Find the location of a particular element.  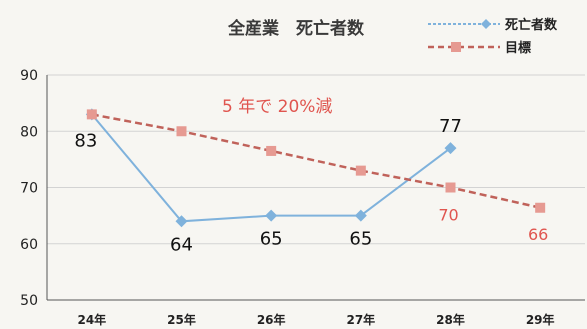

y-tick-label: 60 is located at coordinates (29, 245).